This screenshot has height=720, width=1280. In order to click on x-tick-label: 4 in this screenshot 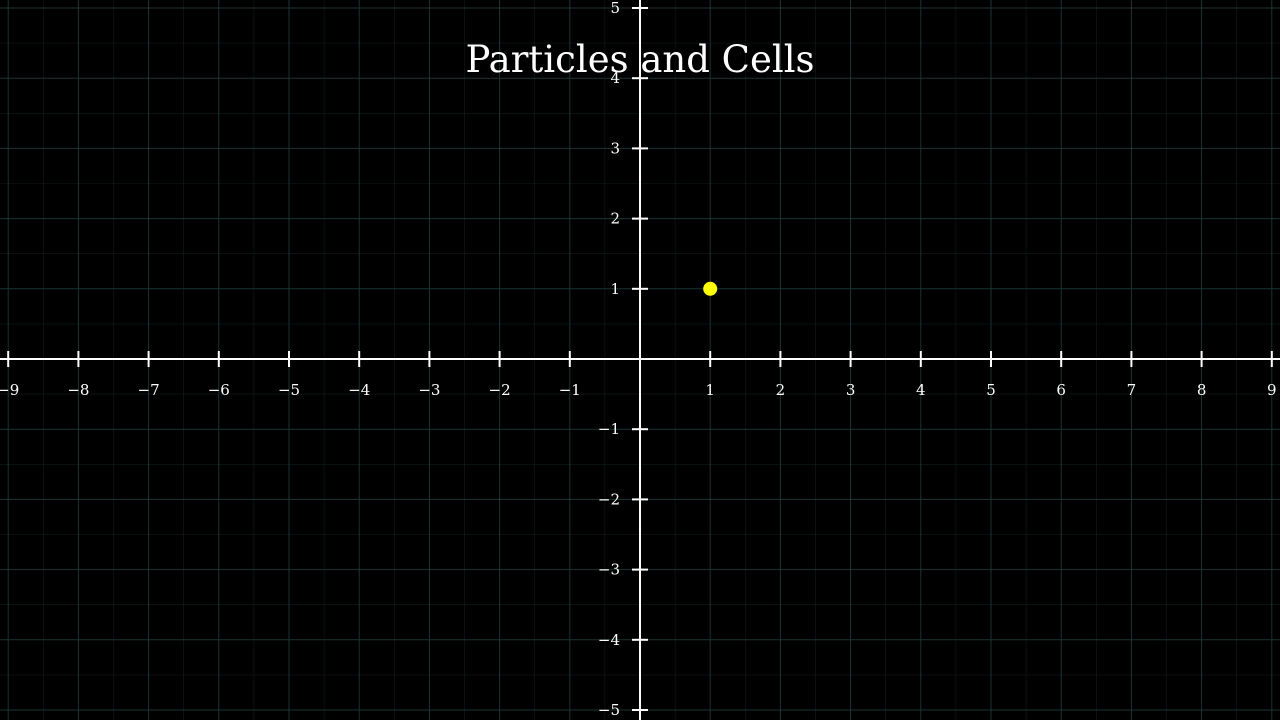, I will do `click(921, 390)`.